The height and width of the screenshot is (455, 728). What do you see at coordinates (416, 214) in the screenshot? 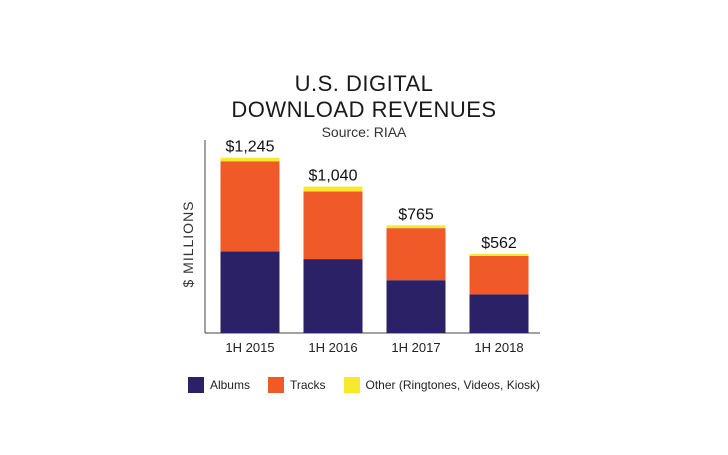
I see `total-label-1h-2017: $765` at bounding box center [416, 214].